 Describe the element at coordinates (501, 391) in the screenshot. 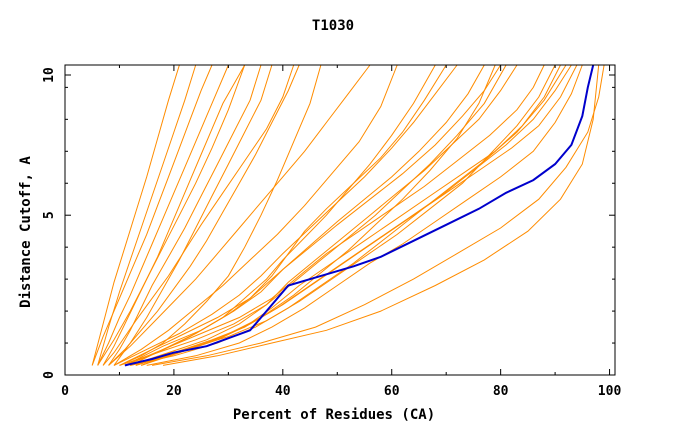

I see `x-tick-label: 80` at that location.